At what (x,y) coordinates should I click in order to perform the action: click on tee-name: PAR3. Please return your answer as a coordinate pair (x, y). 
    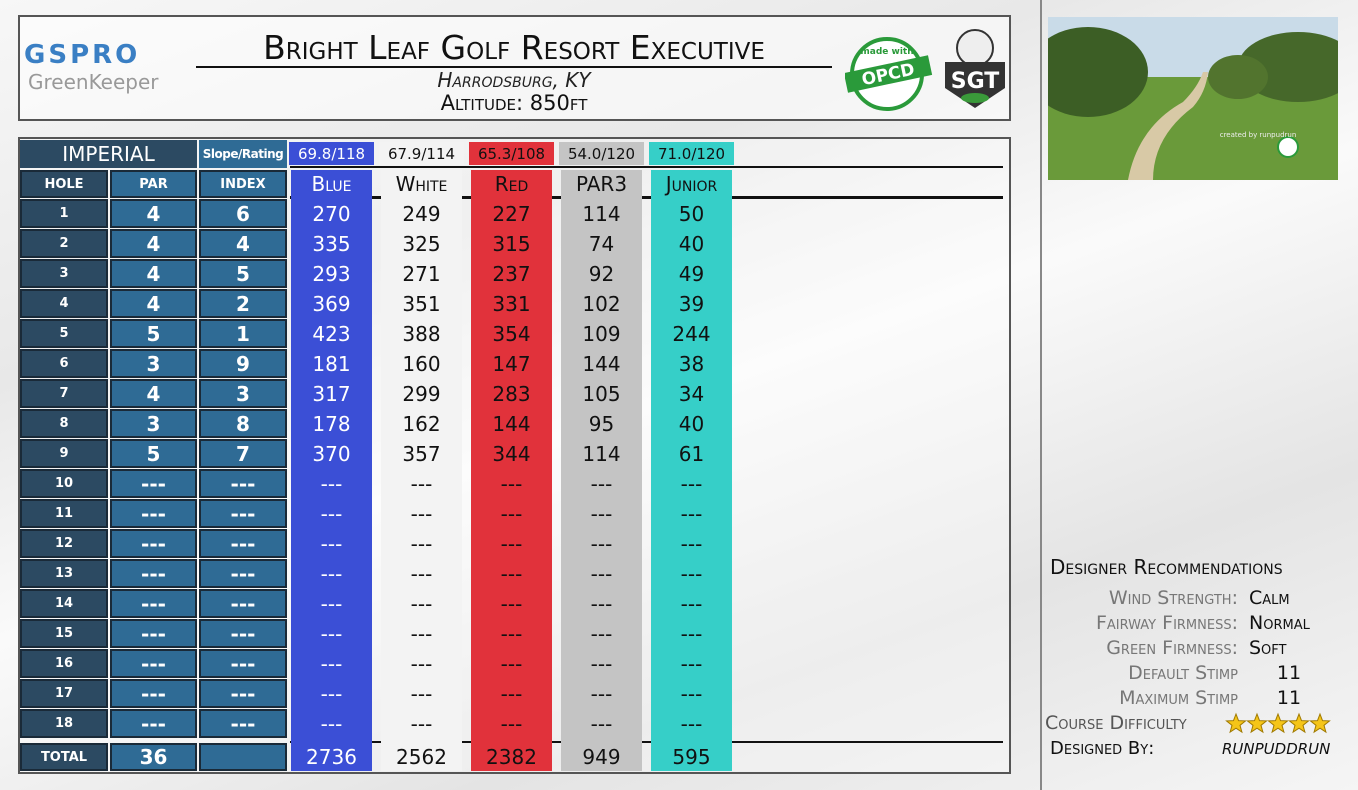
    Looking at the image, I should click on (601, 183).